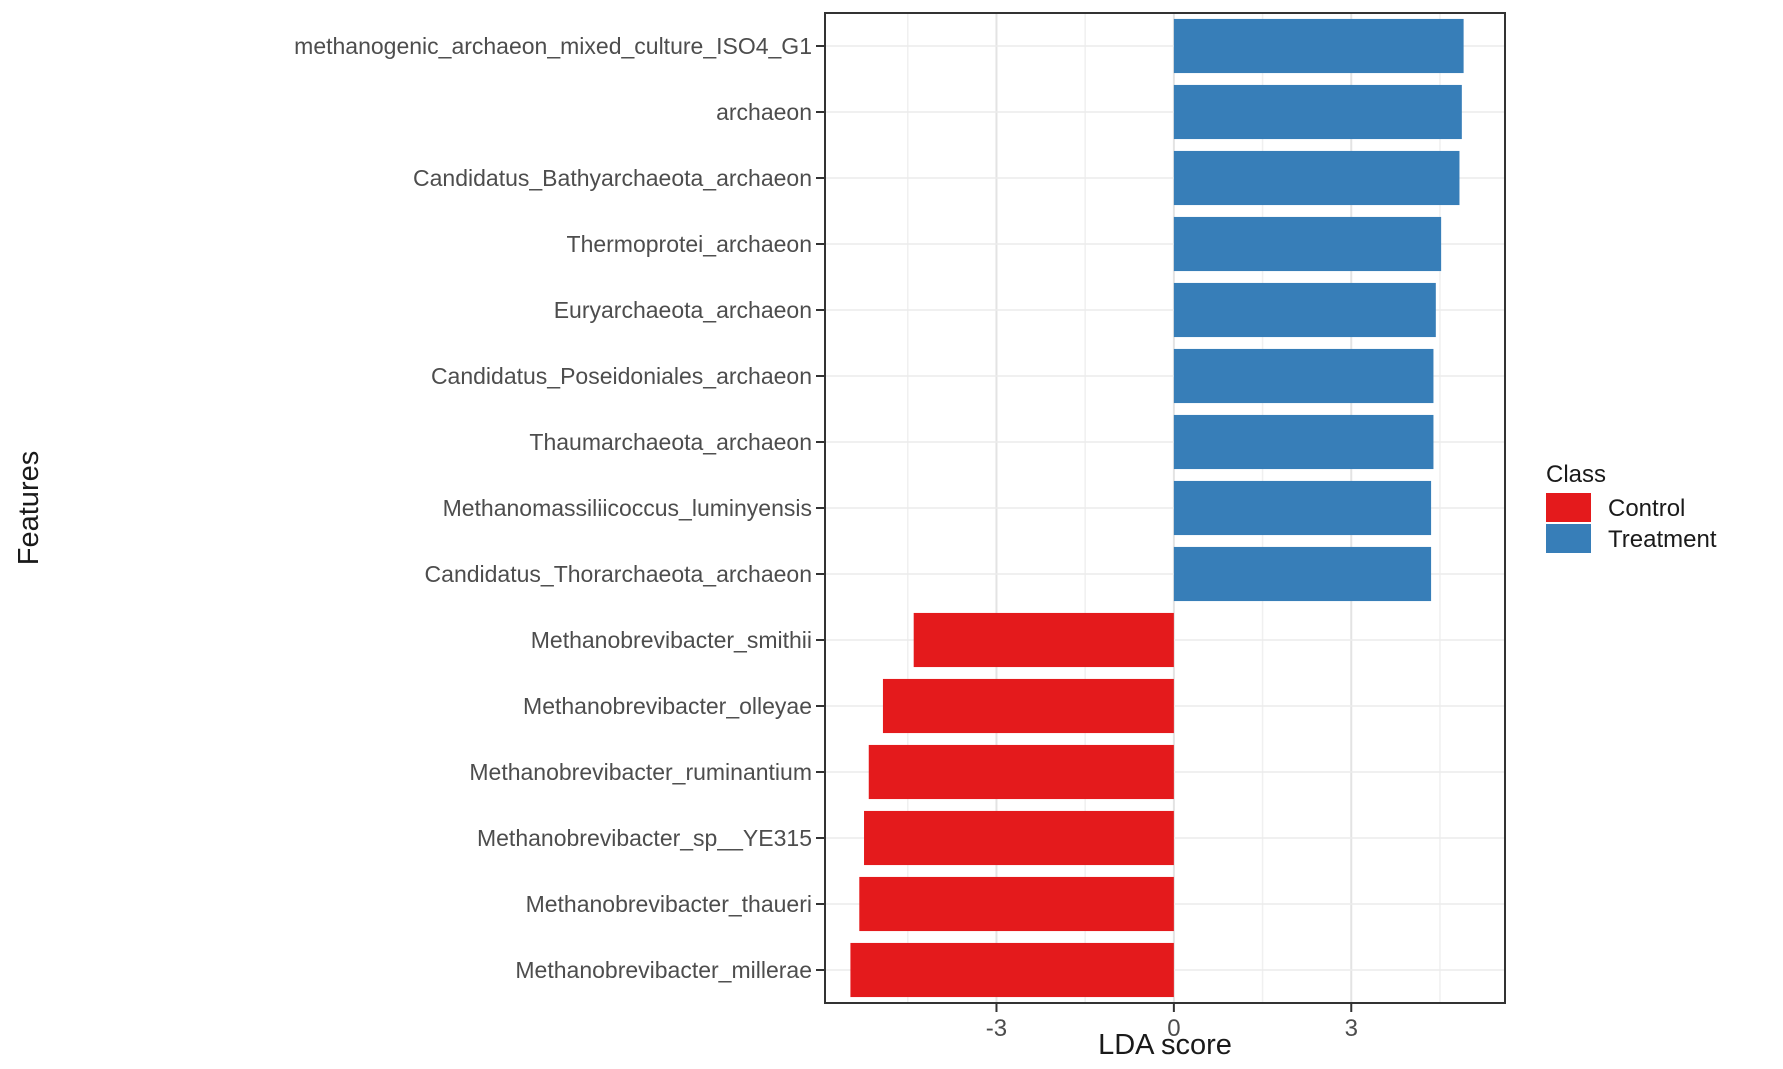  Describe the element at coordinates (1173, 1028) in the screenshot. I see `x-tick-label: 0` at that location.